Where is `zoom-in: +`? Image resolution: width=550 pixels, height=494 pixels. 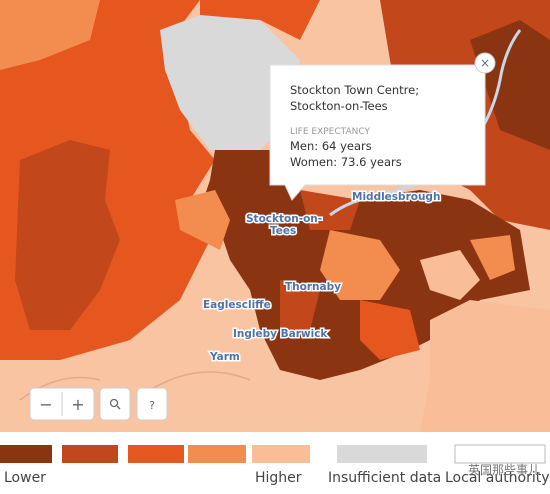
zoom-in: + is located at coordinates (77, 404).